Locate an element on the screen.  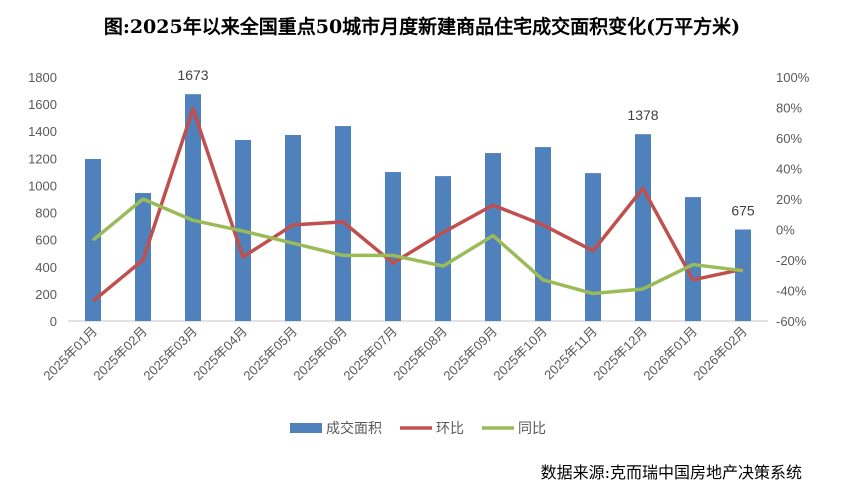
y-left-tick-label: 1400 is located at coordinates (42, 131).